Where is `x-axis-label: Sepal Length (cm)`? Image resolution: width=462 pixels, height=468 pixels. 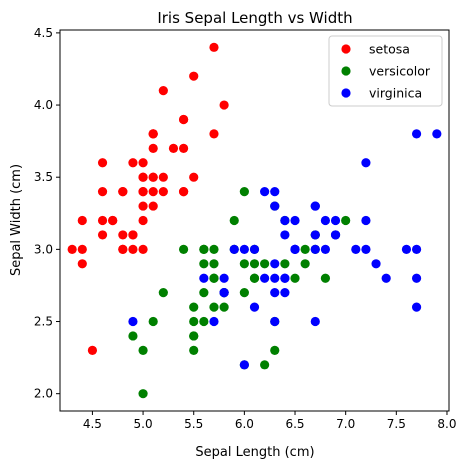
x-axis-label: Sepal Length (cm) is located at coordinates (254, 452).